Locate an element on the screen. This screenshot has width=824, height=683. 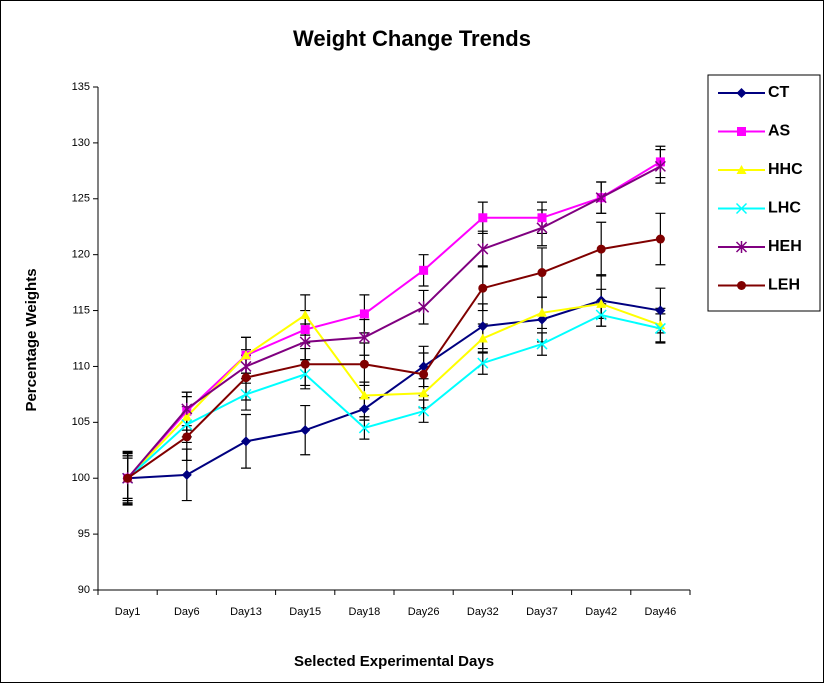
x-tick-label: Day1 is located at coordinates (128, 612).